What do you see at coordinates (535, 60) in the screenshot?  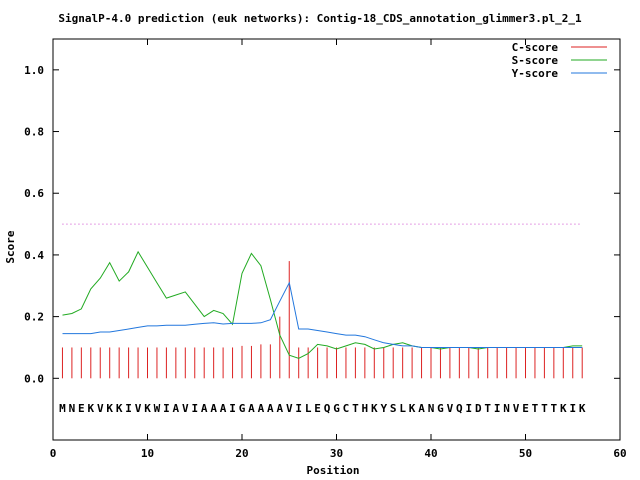 I see `legend-label: S-score` at bounding box center [535, 60].